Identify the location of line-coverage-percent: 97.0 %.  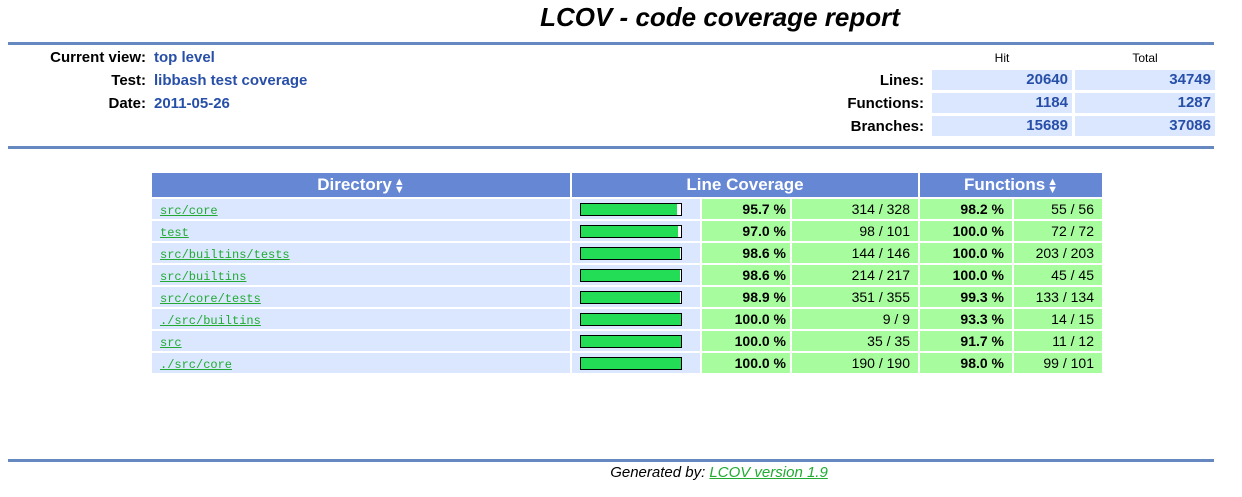
(746, 231).